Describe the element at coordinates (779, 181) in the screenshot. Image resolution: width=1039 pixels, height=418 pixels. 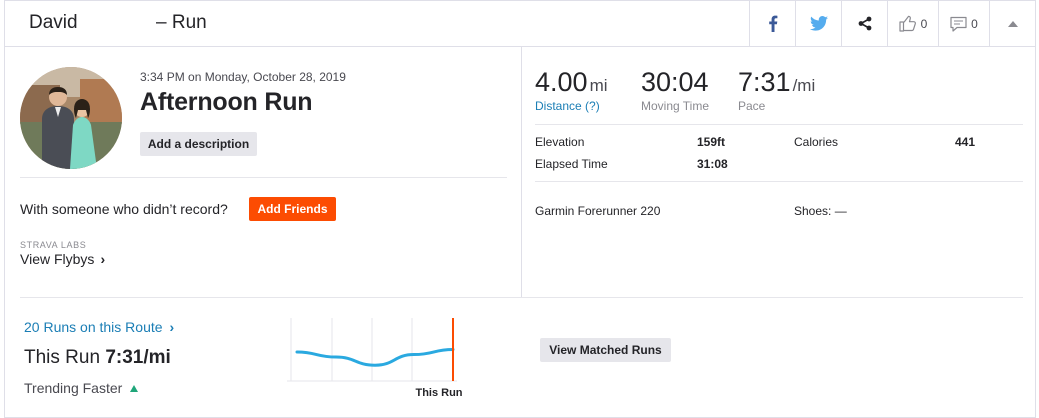
I see `stats-divider-bottom` at that location.